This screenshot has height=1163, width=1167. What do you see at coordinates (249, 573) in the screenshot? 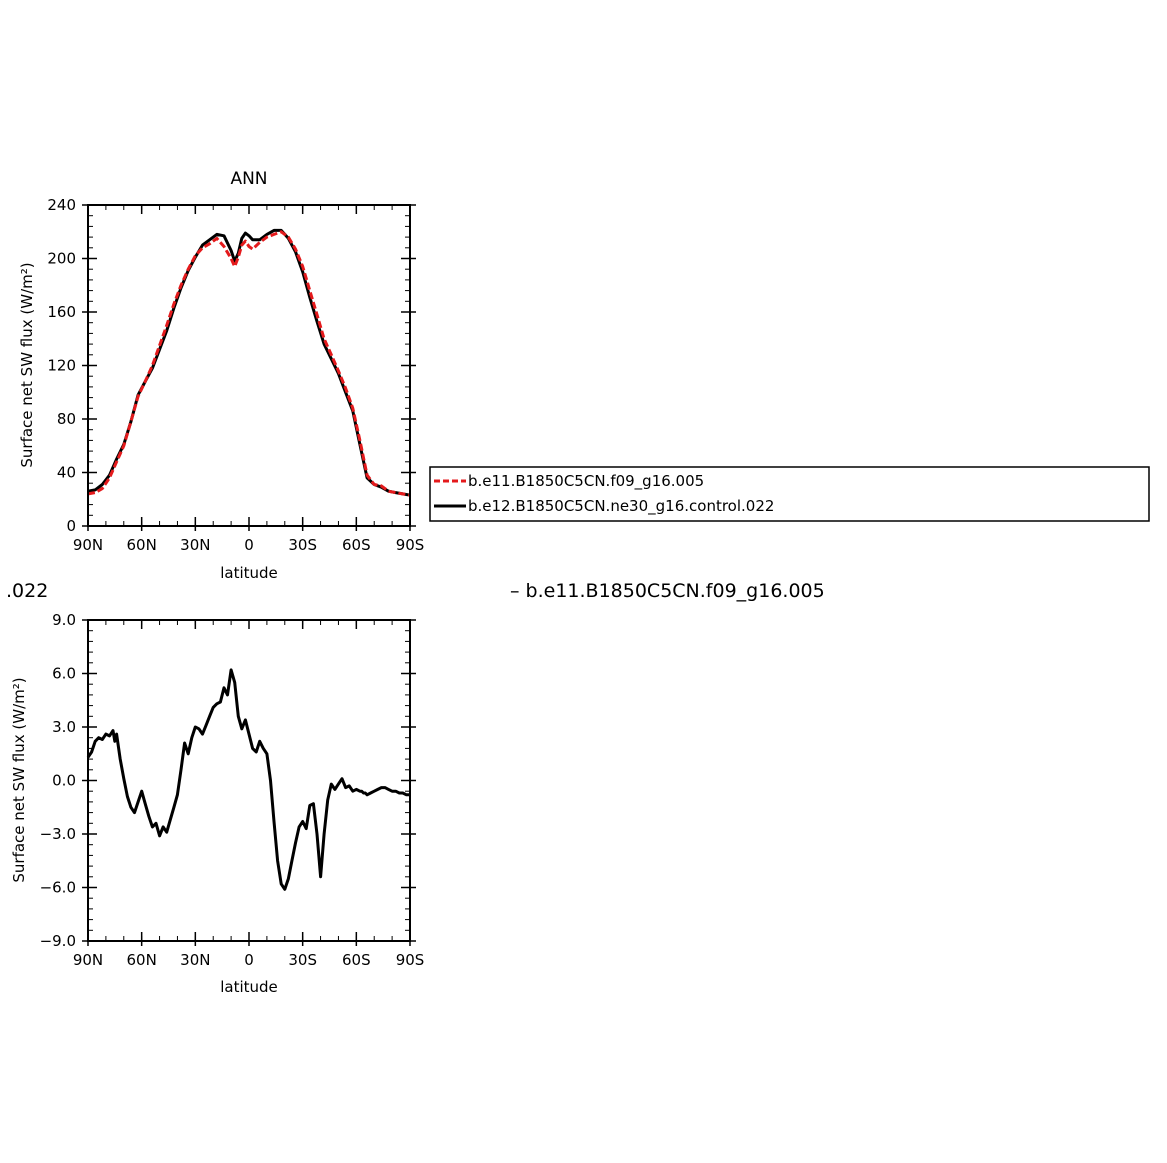
I see `top-panel-xlabel: latitude` at bounding box center [249, 573].